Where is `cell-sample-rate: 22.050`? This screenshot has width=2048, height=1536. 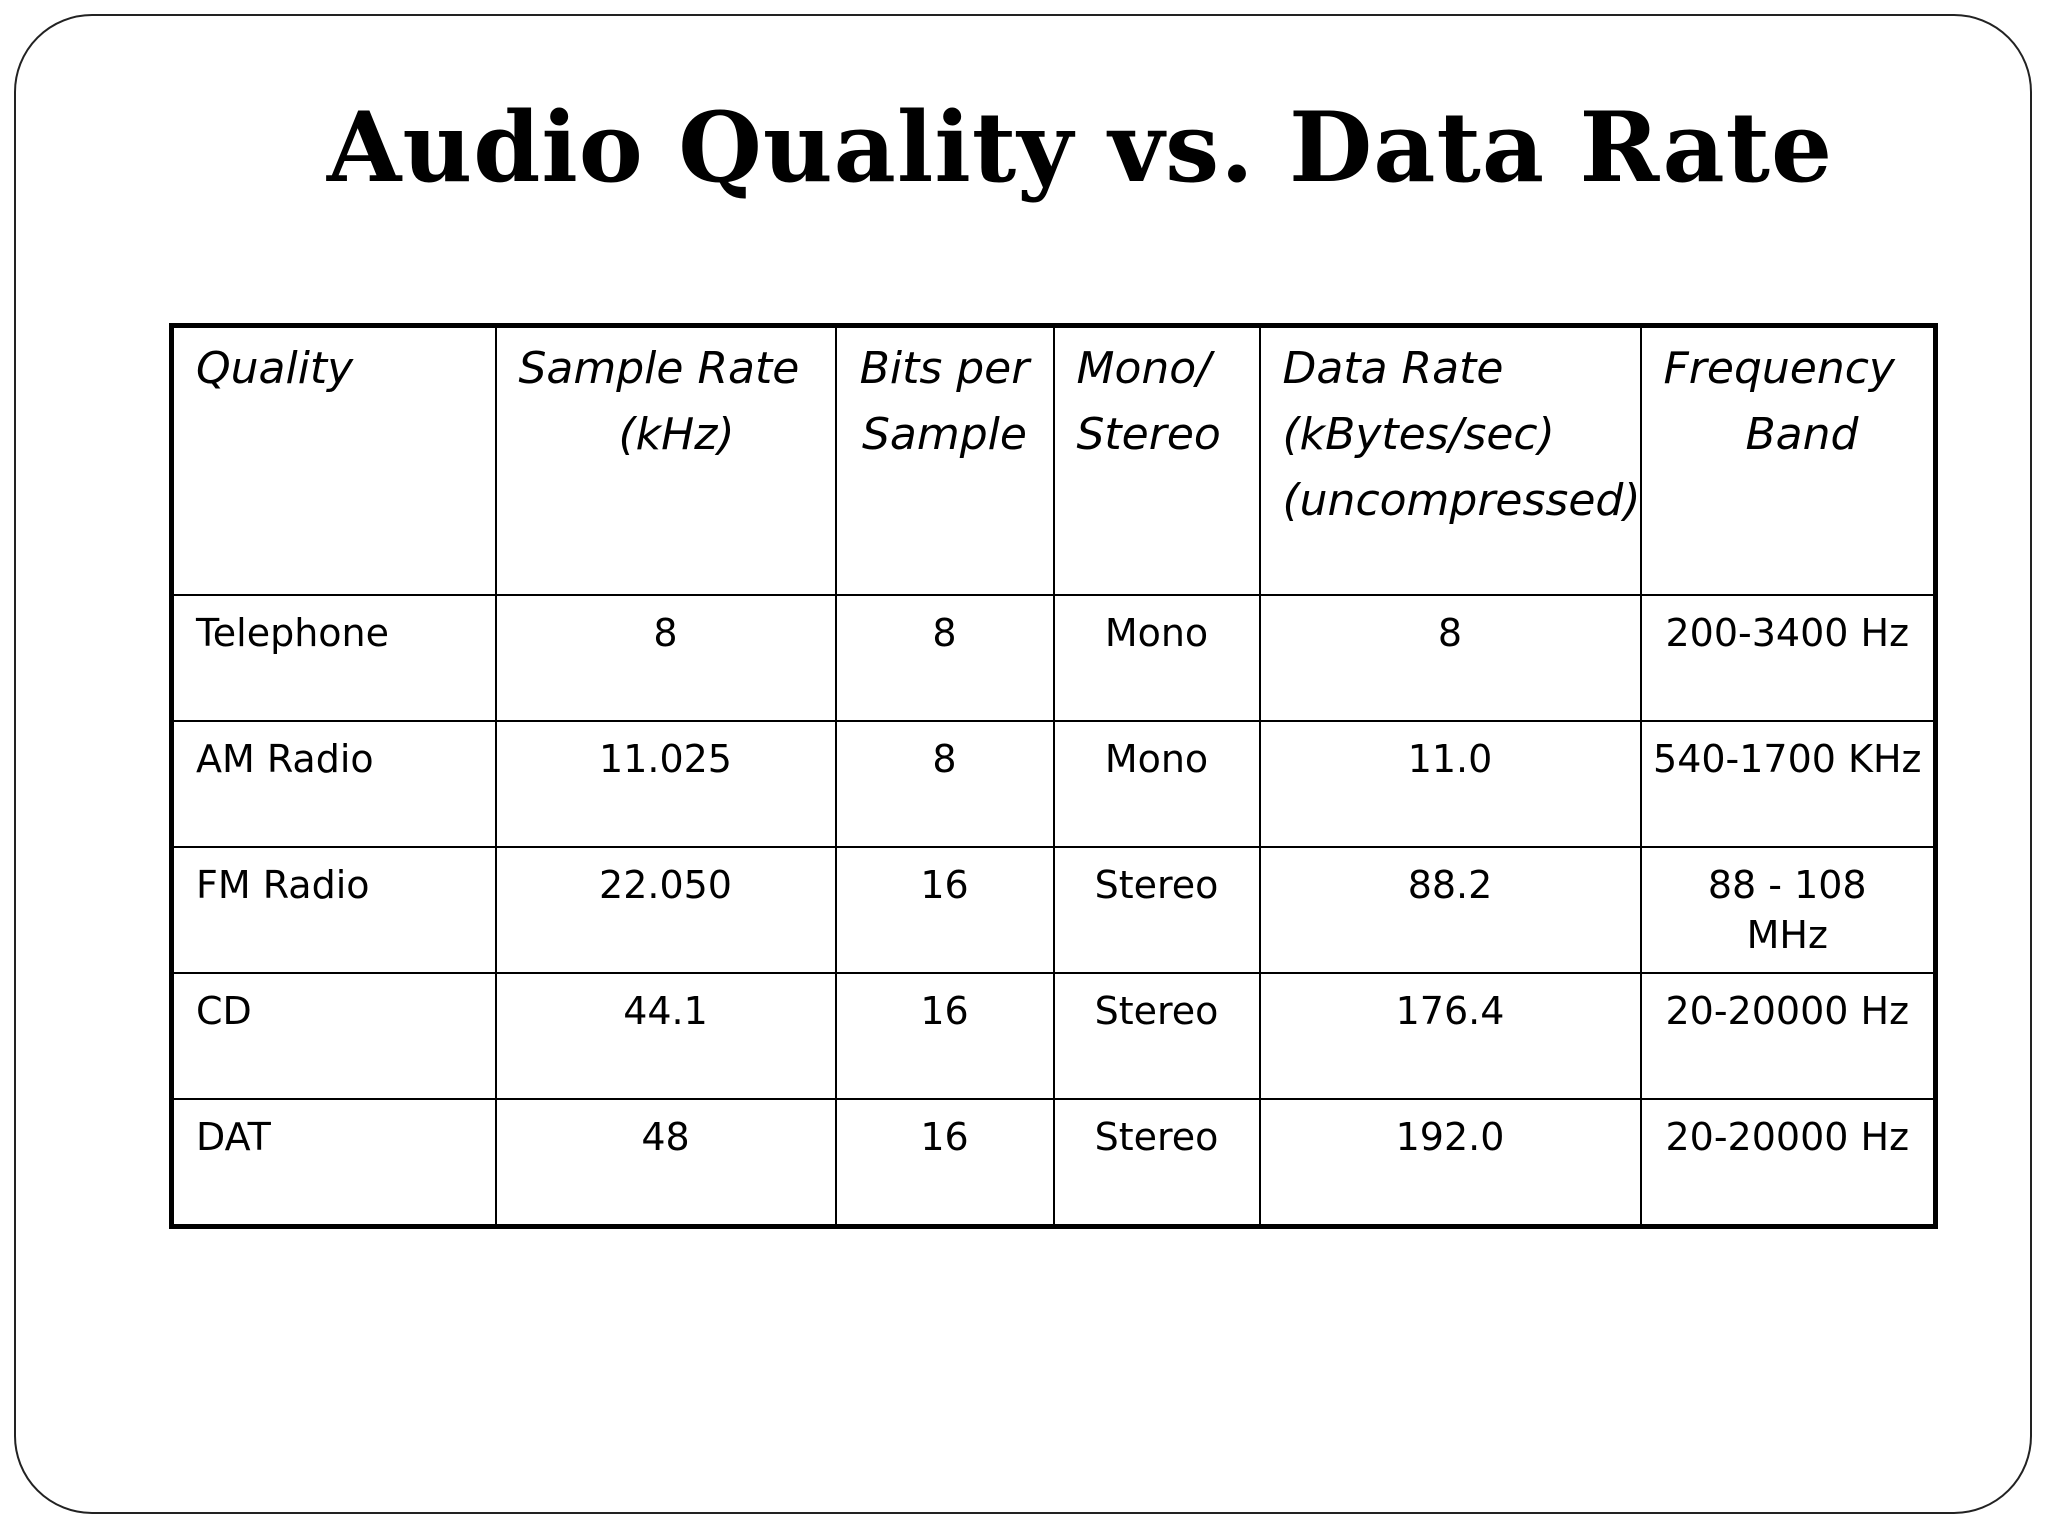
cell-sample-rate: 22.050 is located at coordinates (665, 910).